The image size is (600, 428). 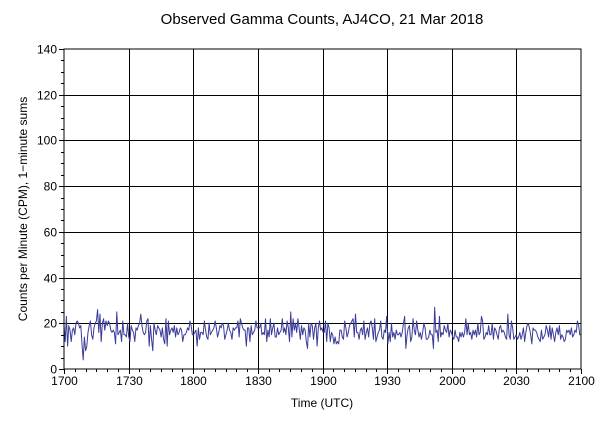 I want to click on x-tick-label: 1930, so click(x=387, y=381).